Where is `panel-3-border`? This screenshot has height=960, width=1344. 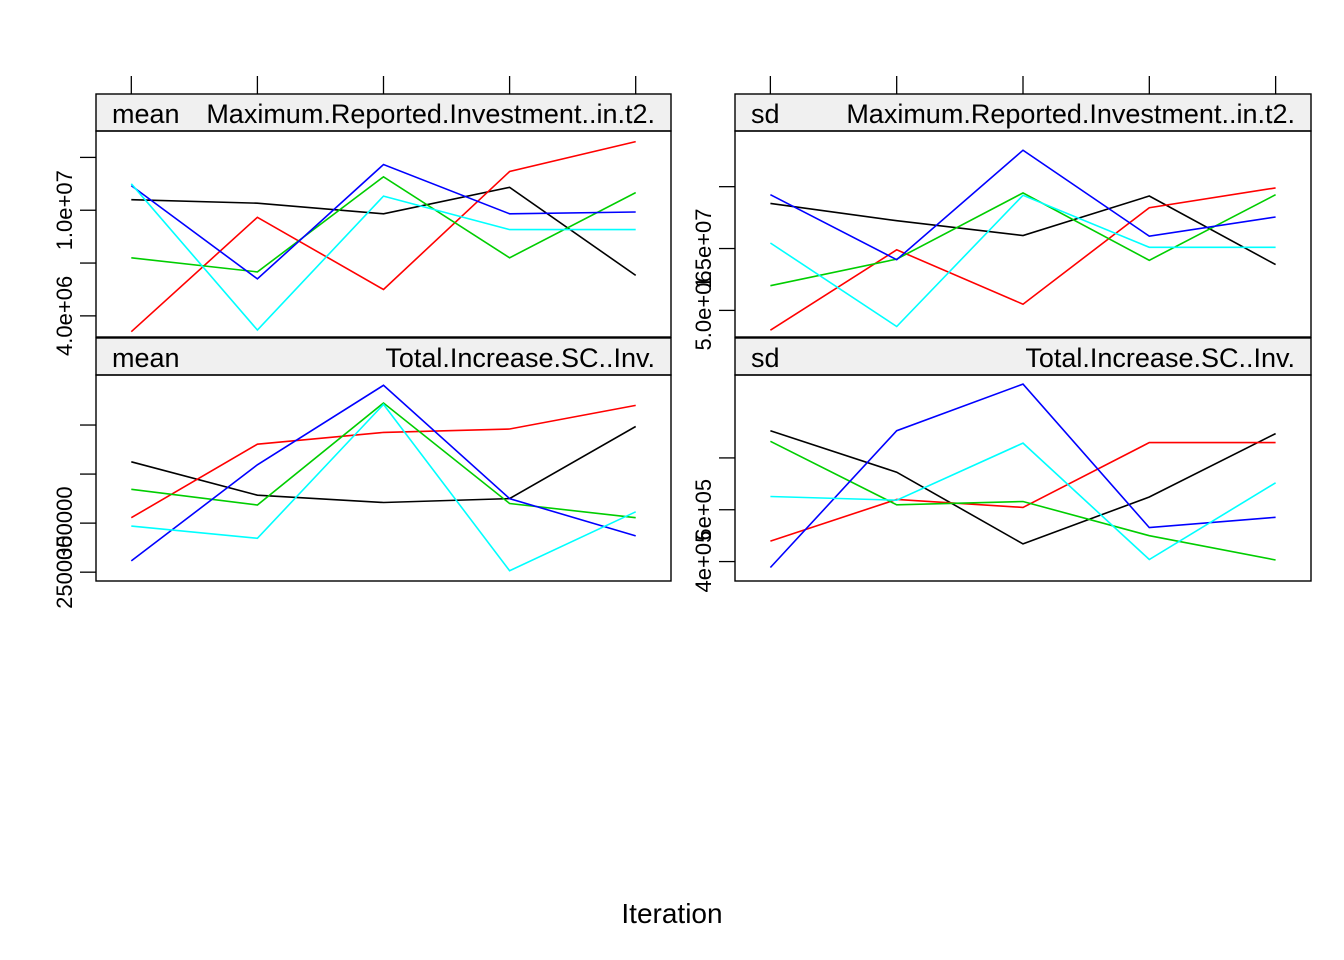 panel-3-border is located at coordinates (383, 478).